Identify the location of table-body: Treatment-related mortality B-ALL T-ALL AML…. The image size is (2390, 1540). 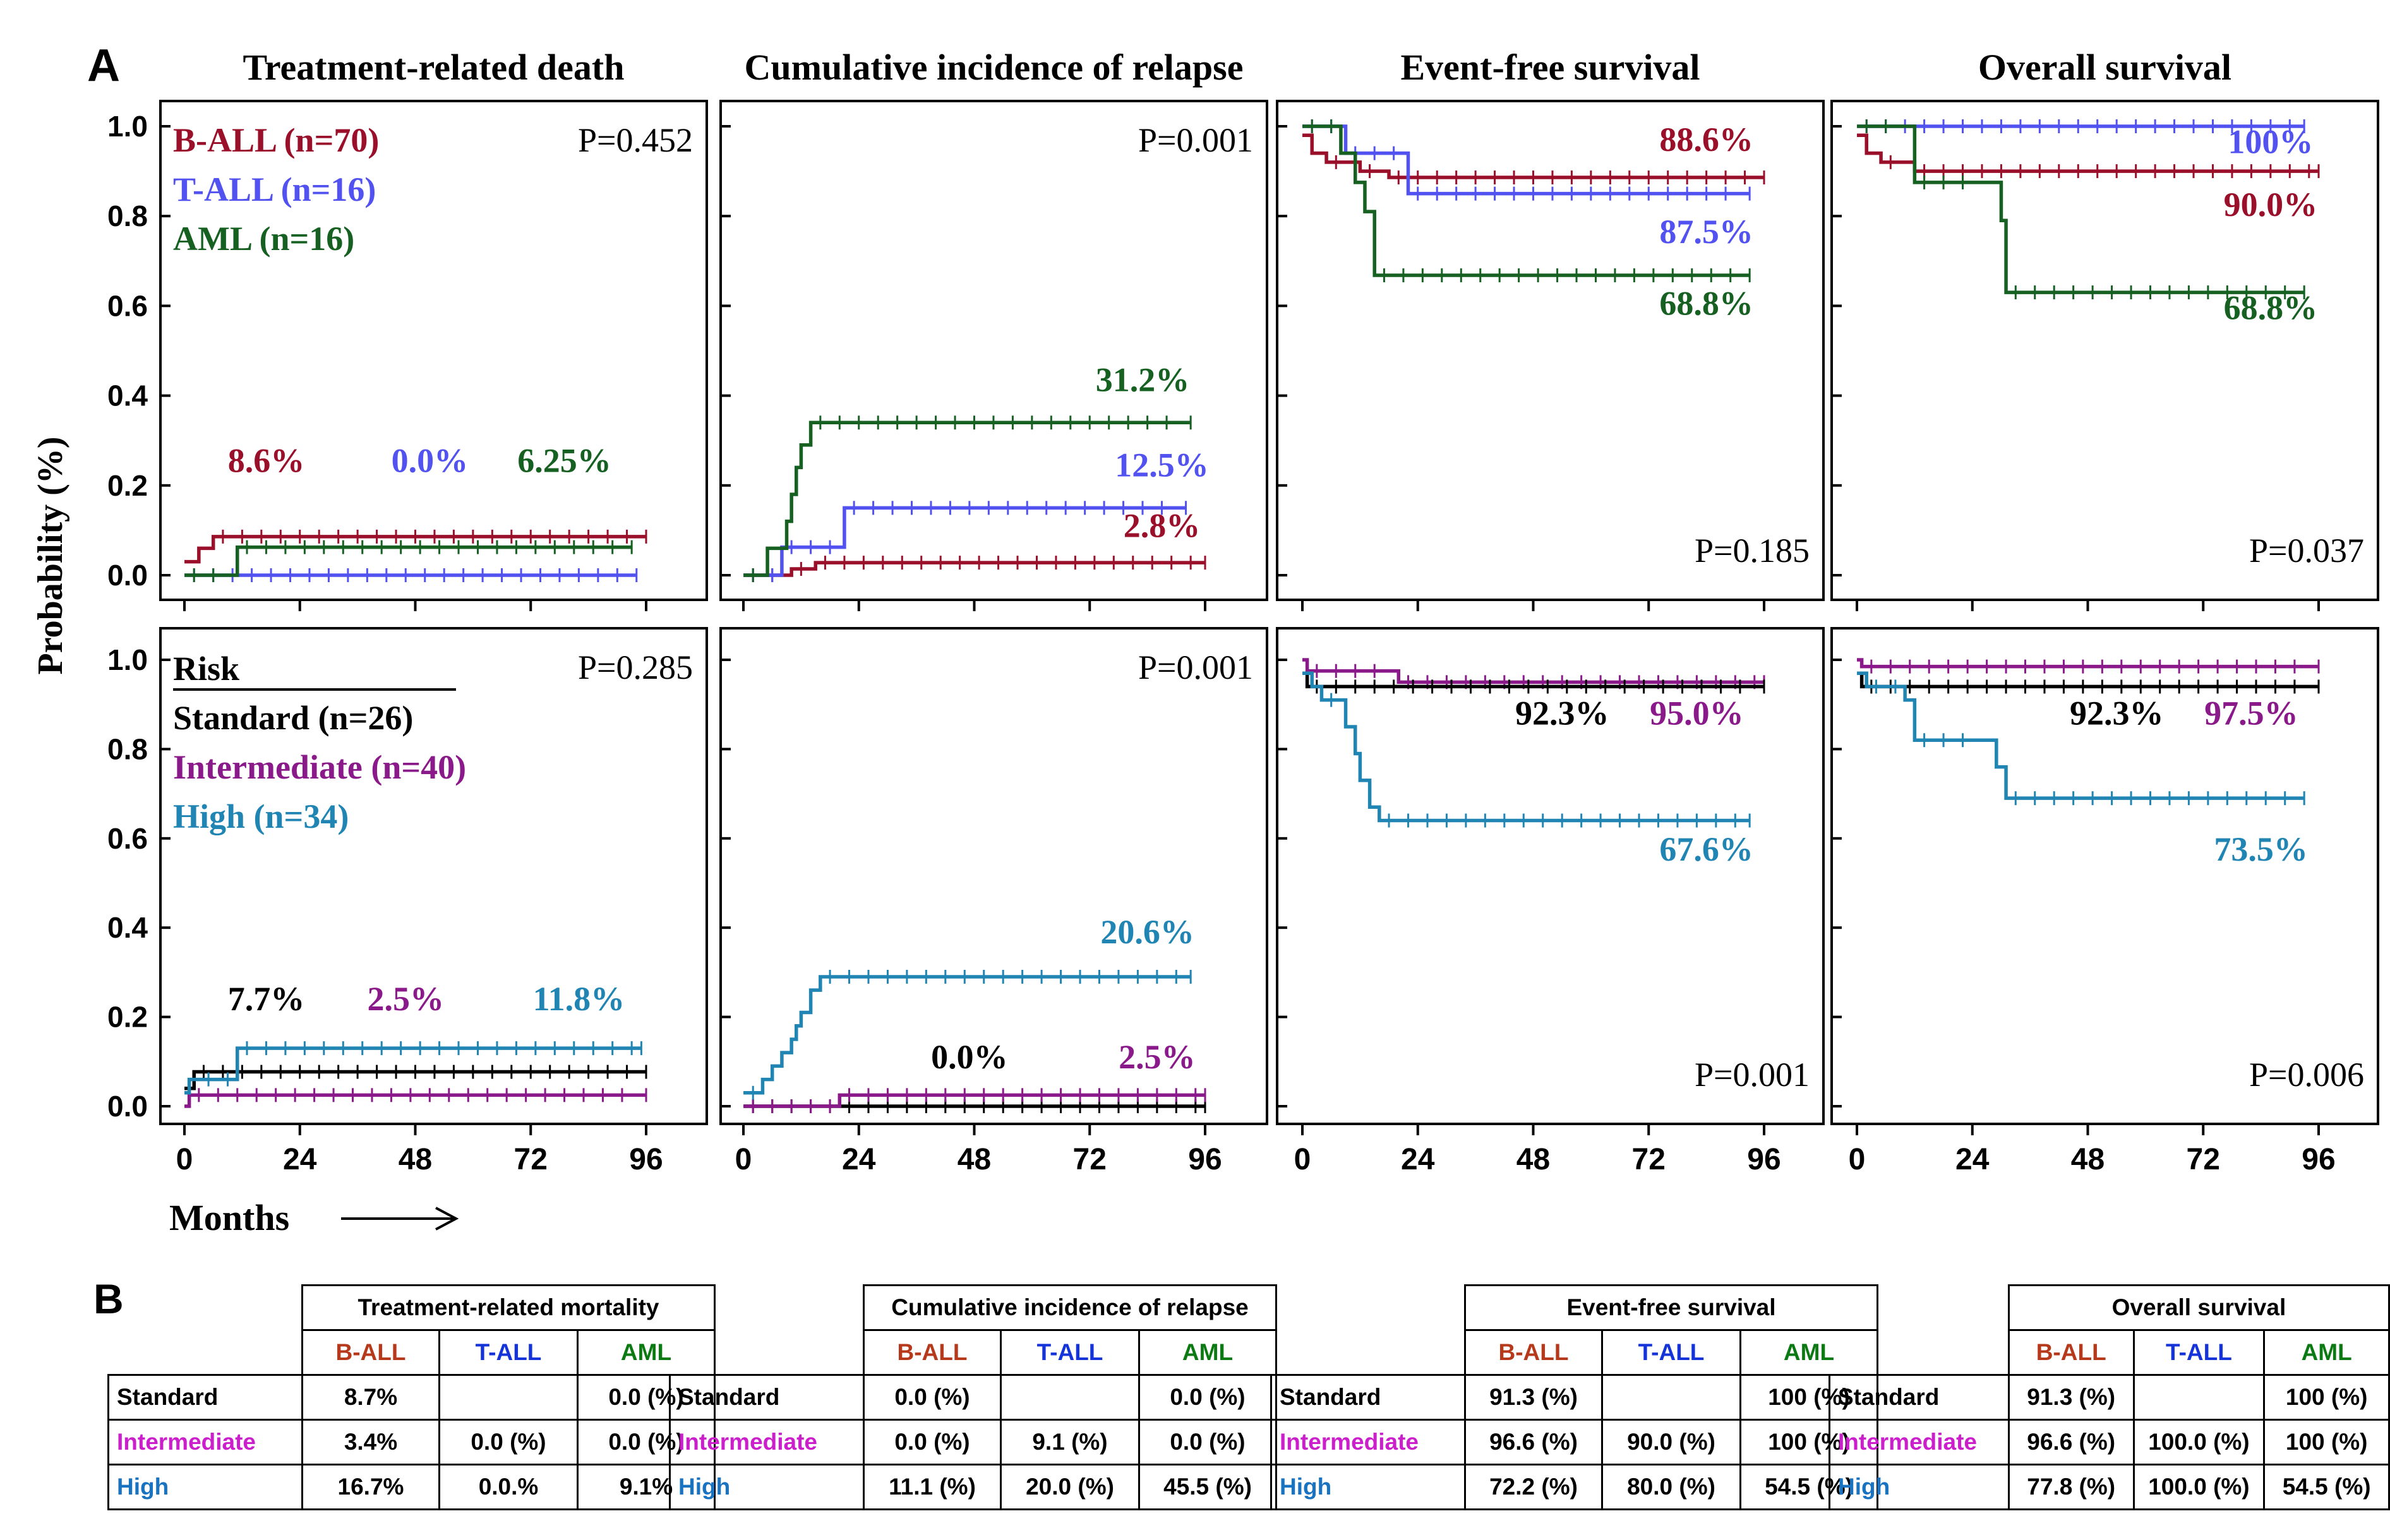
(411, 1397).